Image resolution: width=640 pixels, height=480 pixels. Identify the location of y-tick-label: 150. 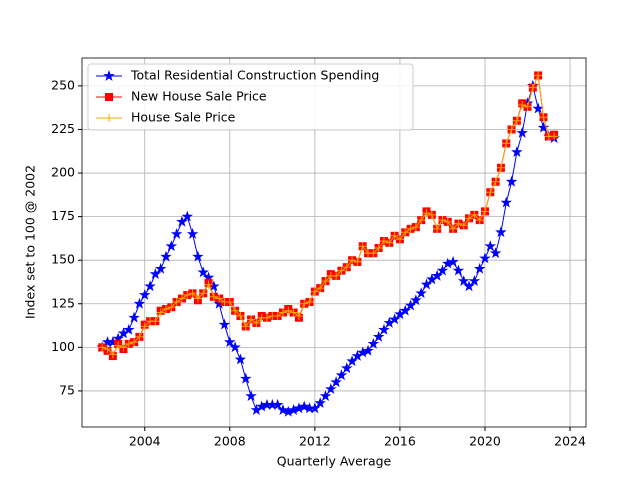
(63, 259).